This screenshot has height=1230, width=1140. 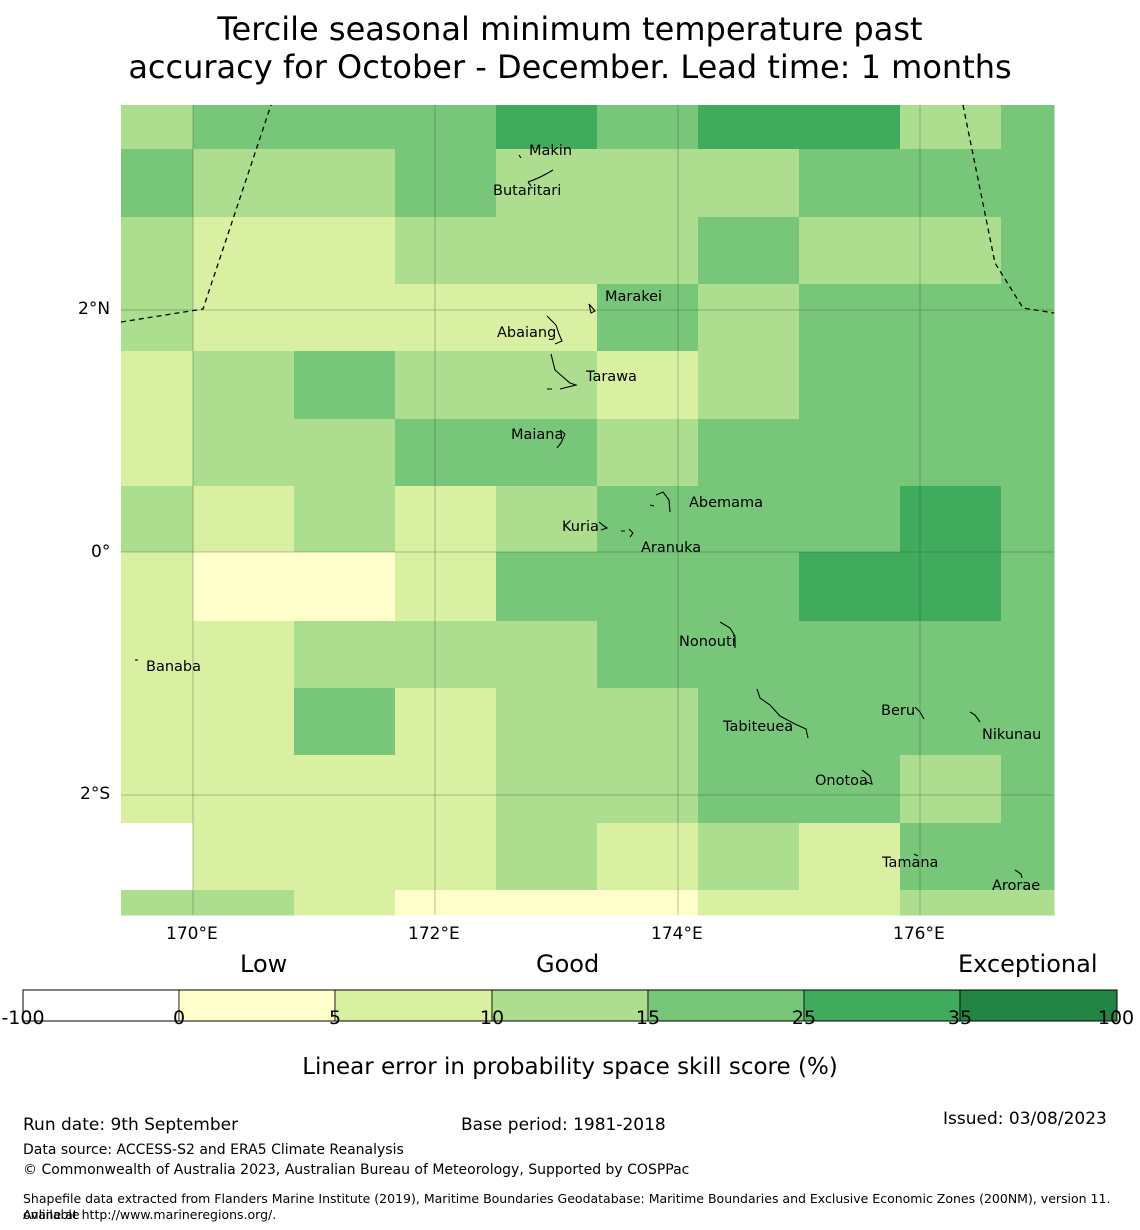 I want to click on island-label: Tamana, so click(x=909, y=863).